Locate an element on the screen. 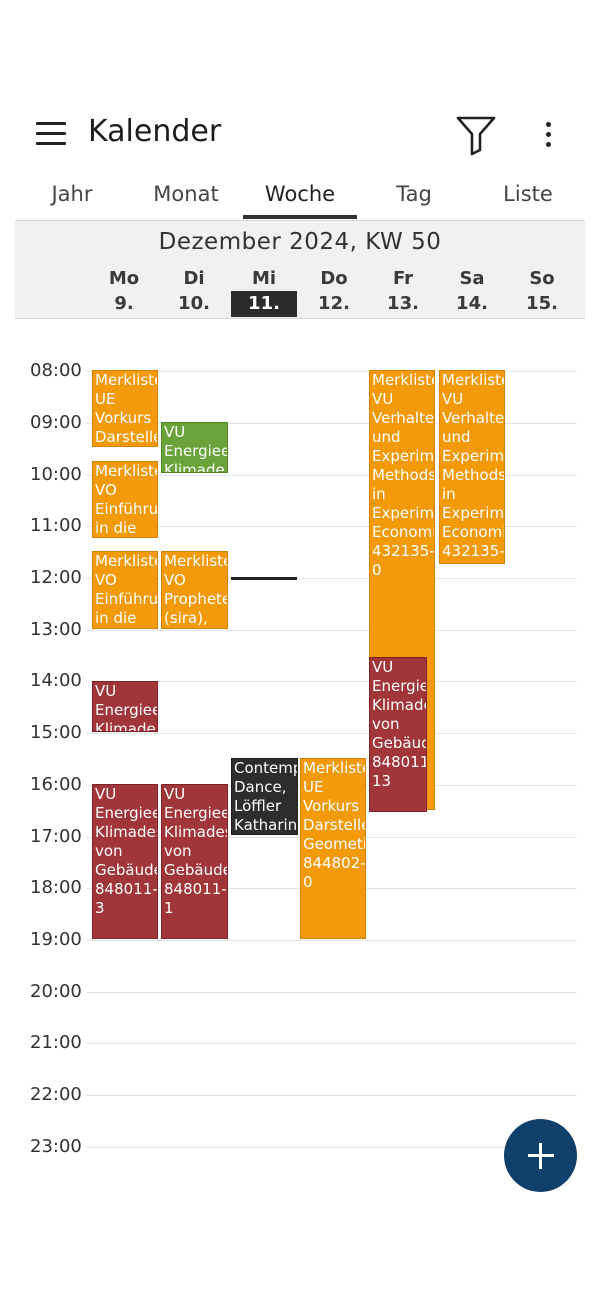 This screenshot has height=1299, width=600. day-header-di: Di 10. is located at coordinates (194, 292).